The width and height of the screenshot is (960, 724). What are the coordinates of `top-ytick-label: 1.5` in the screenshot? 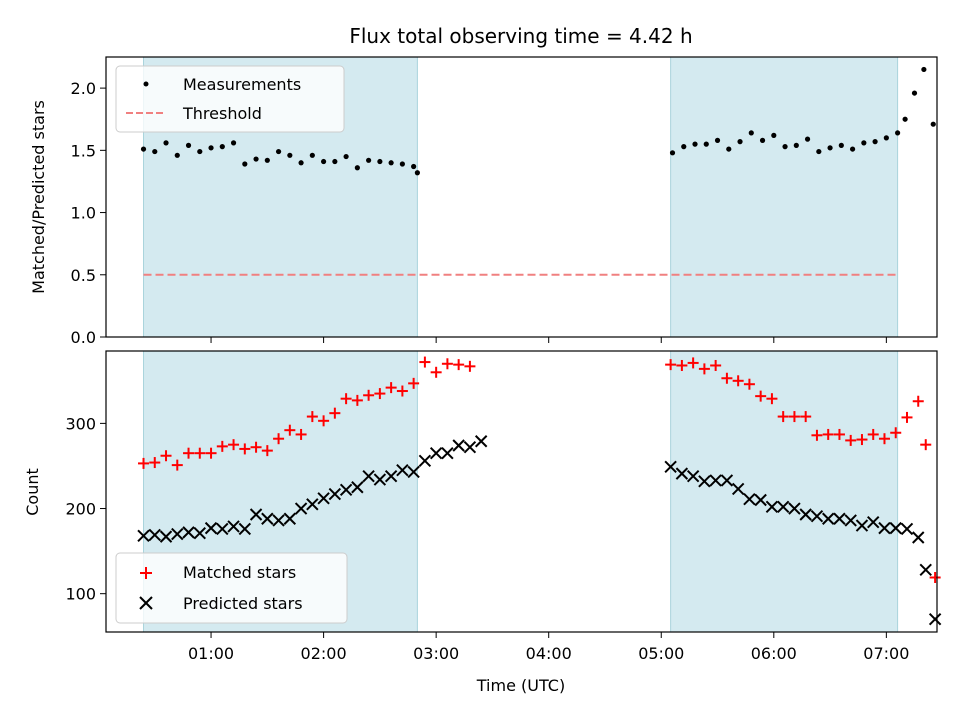 It's located at (83, 150).